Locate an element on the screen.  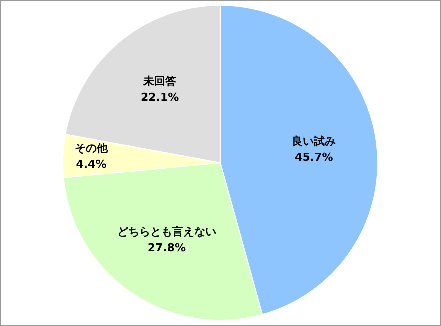
data-label: 27.8% is located at coordinates (167, 248).